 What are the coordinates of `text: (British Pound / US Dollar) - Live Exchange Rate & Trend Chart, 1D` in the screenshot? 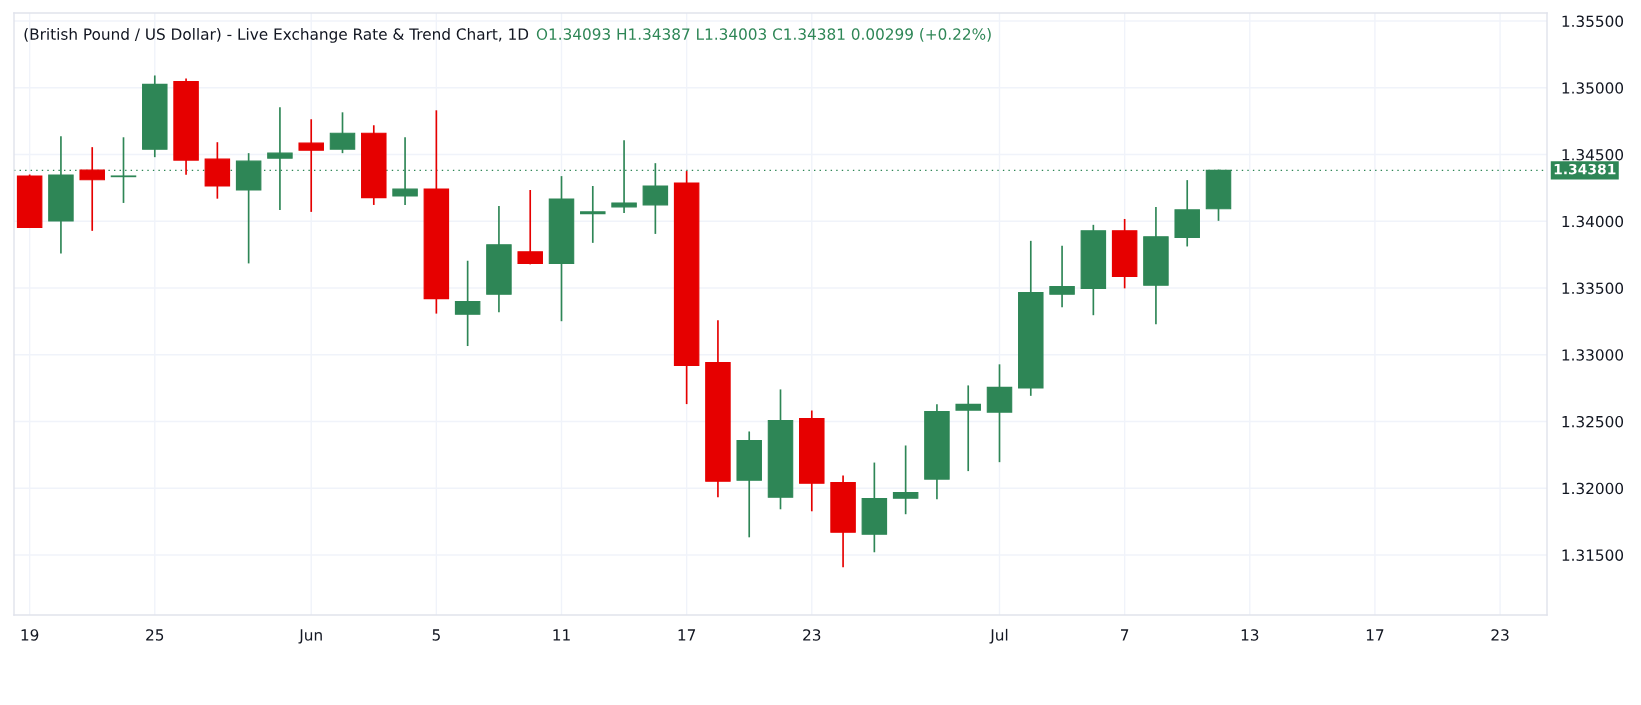 It's located at (276, 35).